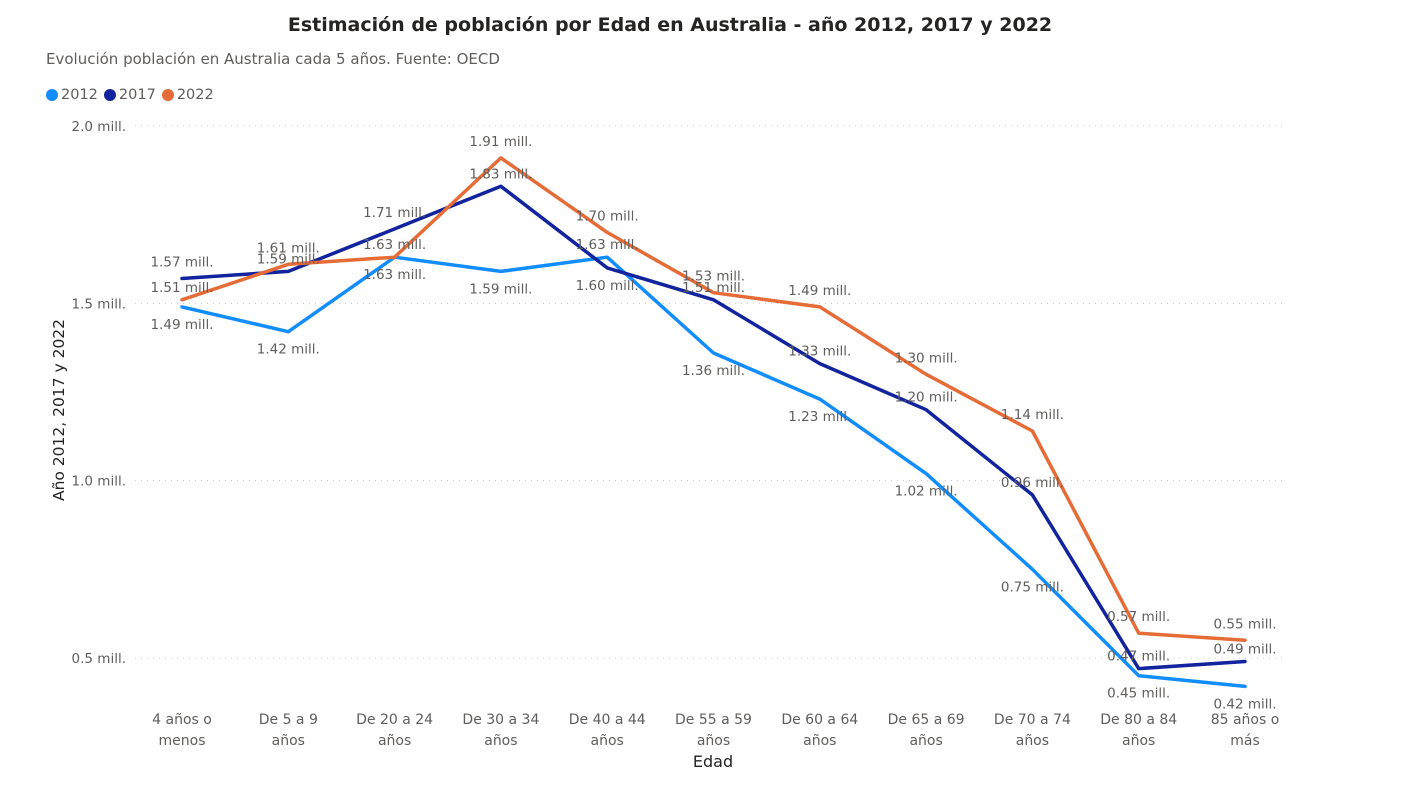 The height and width of the screenshot is (811, 1407). What do you see at coordinates (713, 730) in the screenshot?
I see `x-tick-label: De 55 a 59 años` at bounding box center [713, 730].